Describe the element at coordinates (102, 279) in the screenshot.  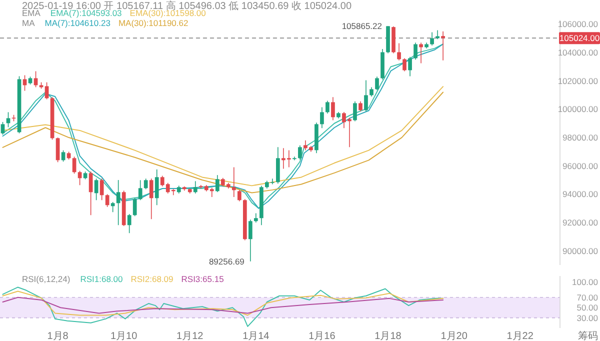
I see `text: RSI1:68.00` at that location.